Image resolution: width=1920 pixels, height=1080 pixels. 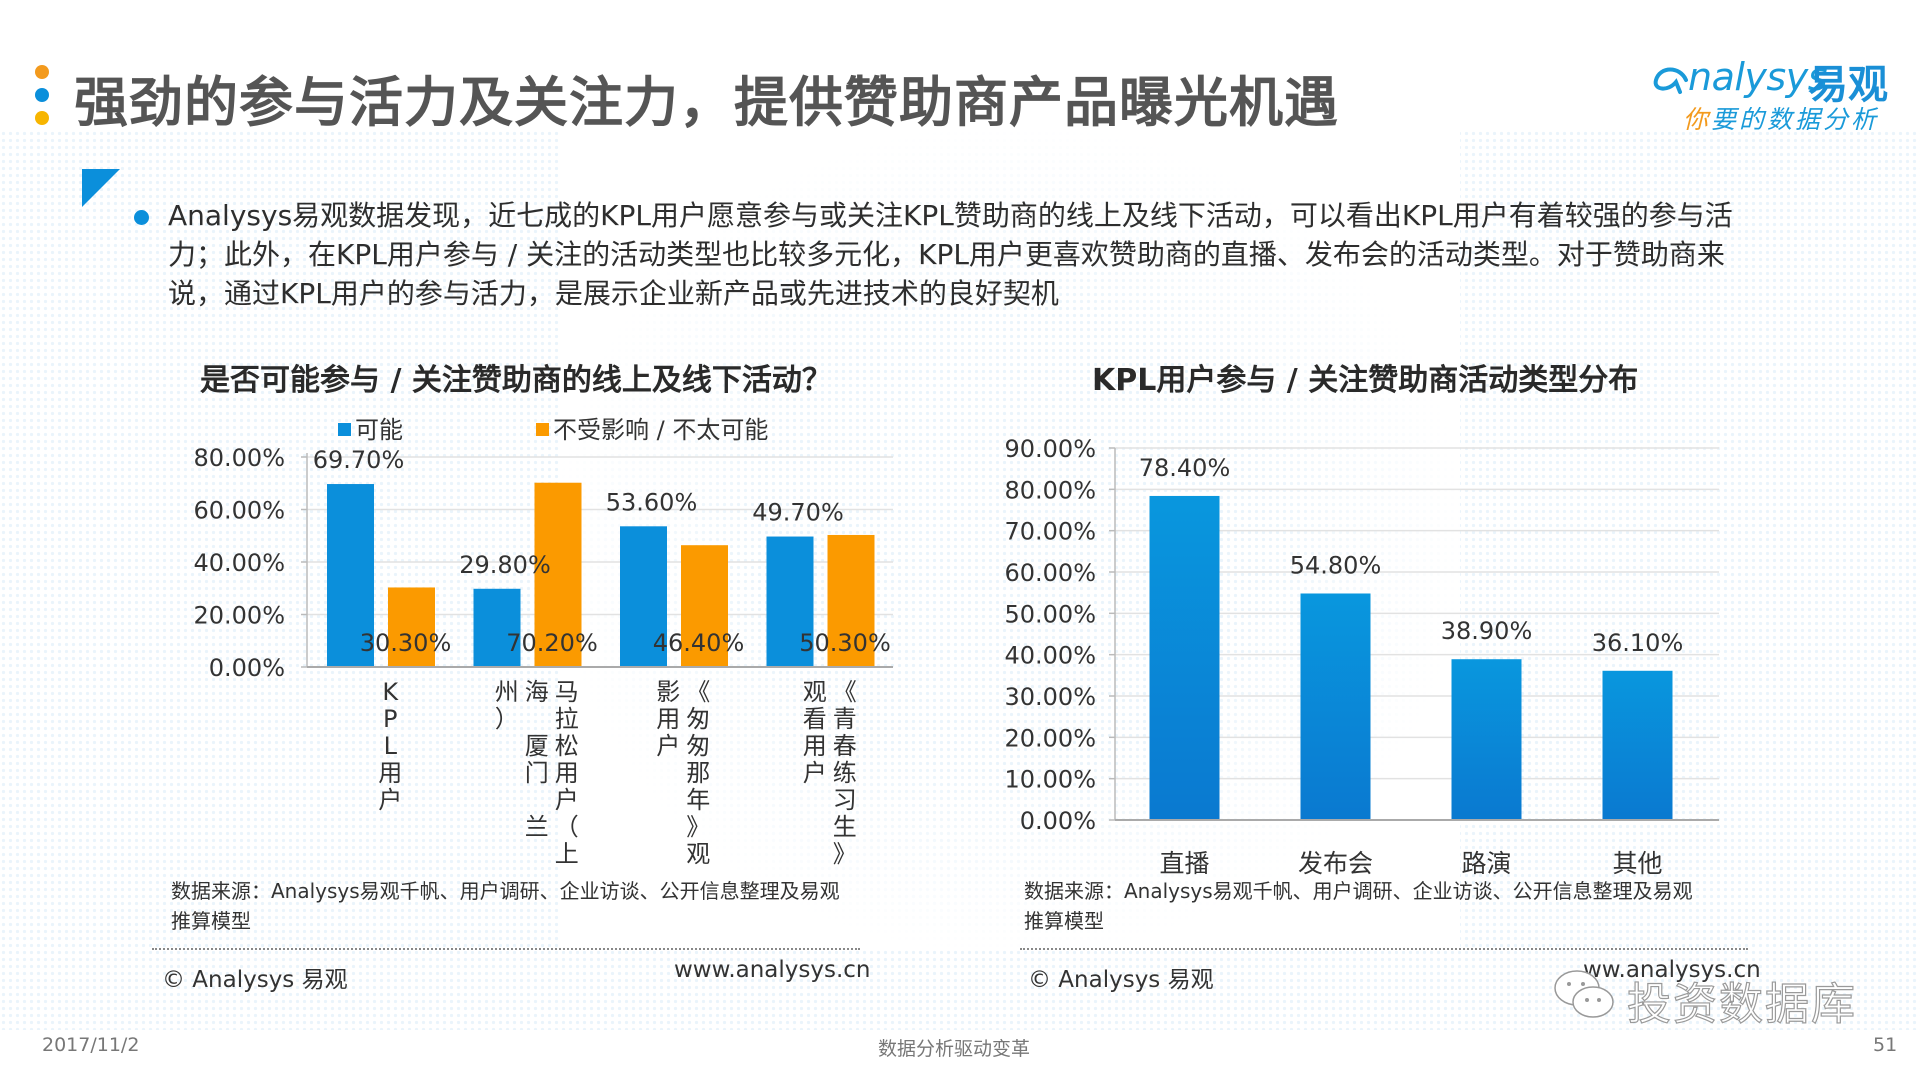 What do you see at coordinates (101, 188) in the screenshot?
I see `corner-triangle-icon` at bounding box center [101, 188].